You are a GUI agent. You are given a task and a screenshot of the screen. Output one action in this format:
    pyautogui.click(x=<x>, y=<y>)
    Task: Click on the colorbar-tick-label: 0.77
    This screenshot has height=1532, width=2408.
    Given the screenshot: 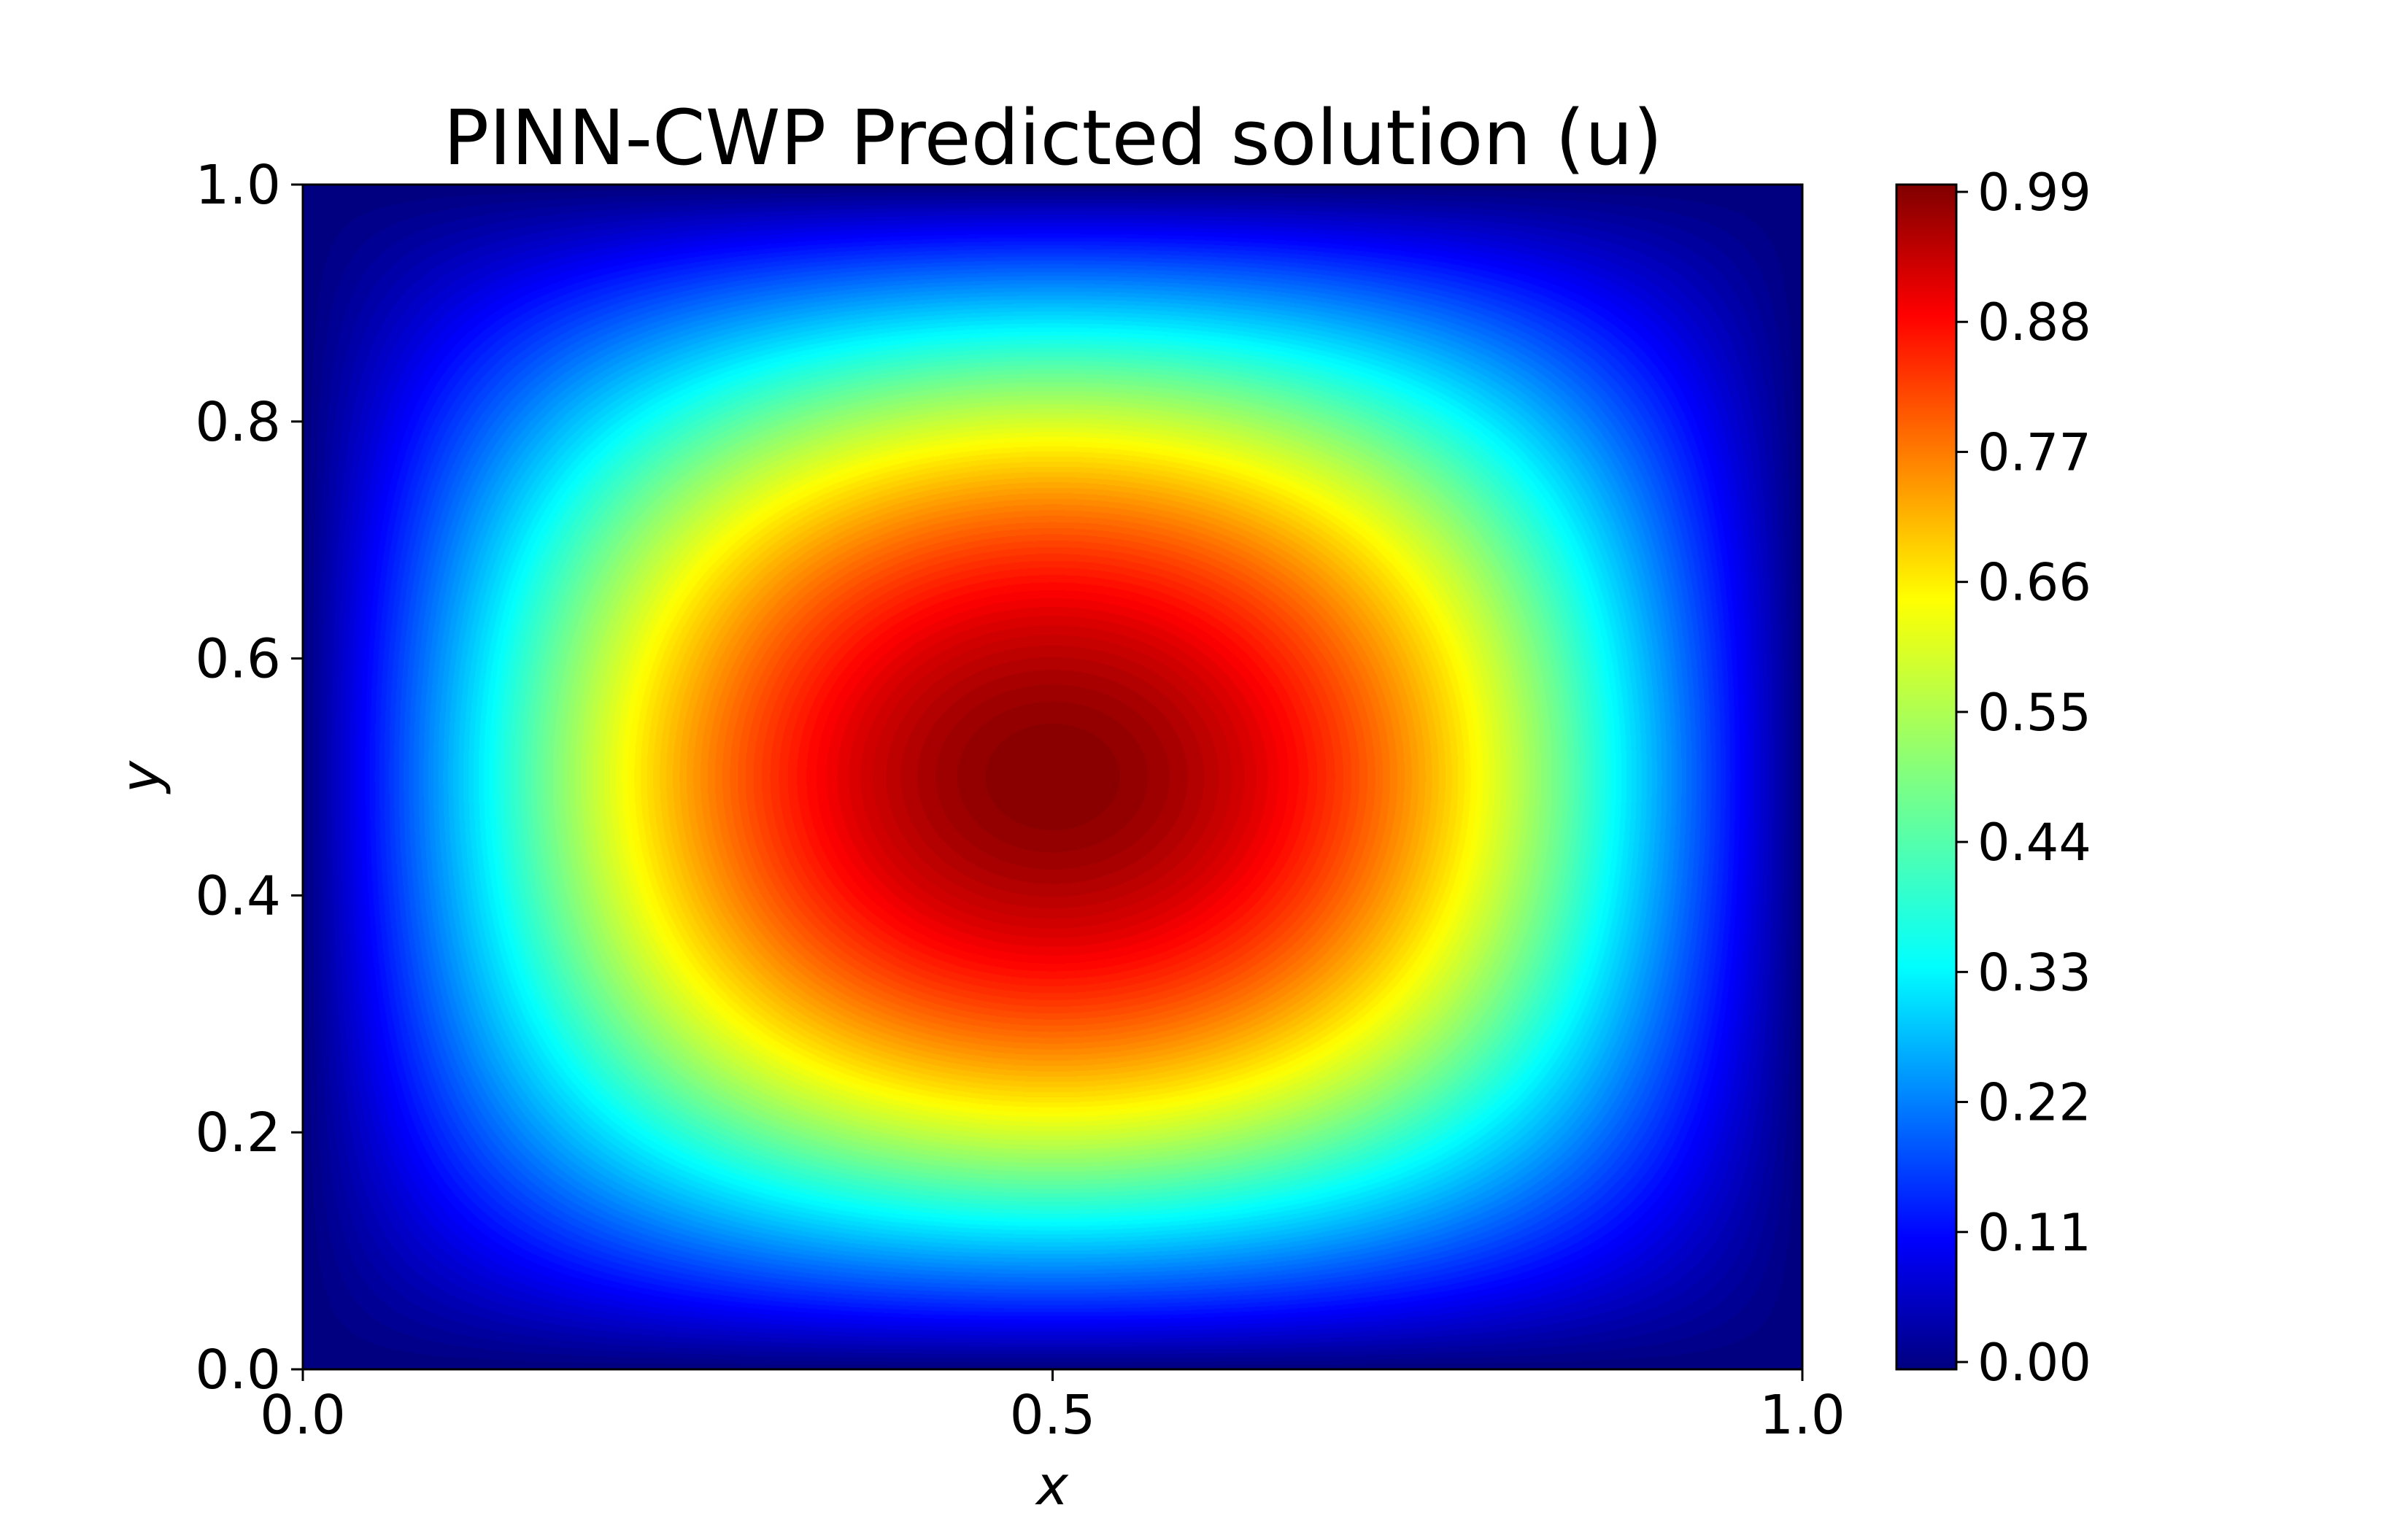 What is the action you would take?
    pyautogui.click(x=2034, y=452)
    